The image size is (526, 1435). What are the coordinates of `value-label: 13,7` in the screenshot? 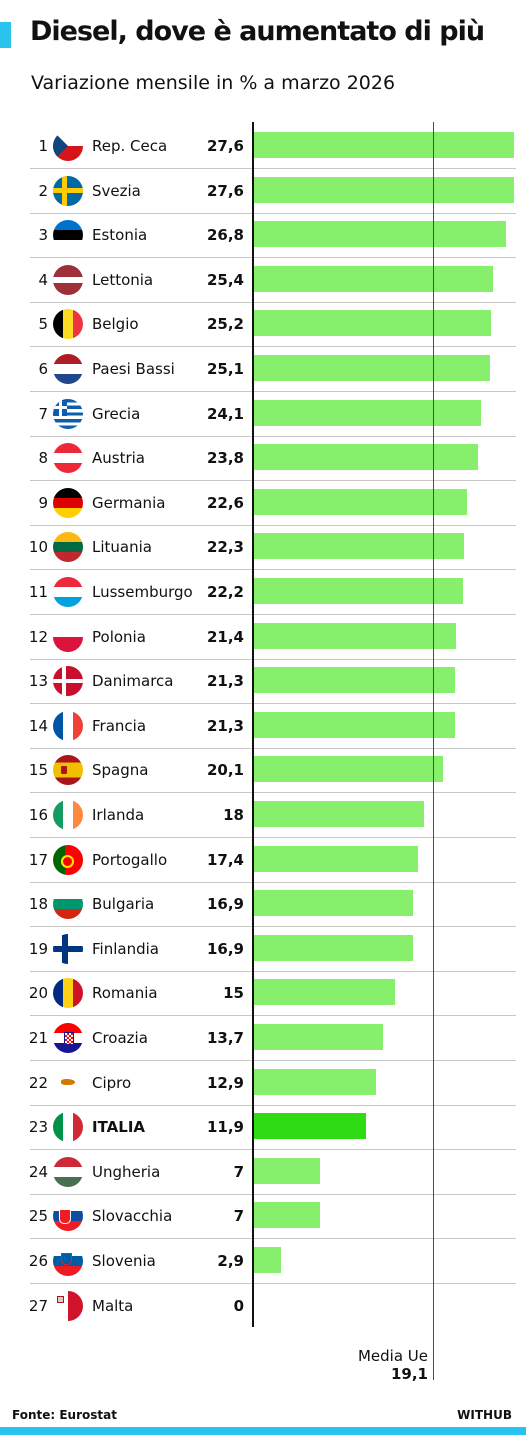 It's located at (225, 1038).